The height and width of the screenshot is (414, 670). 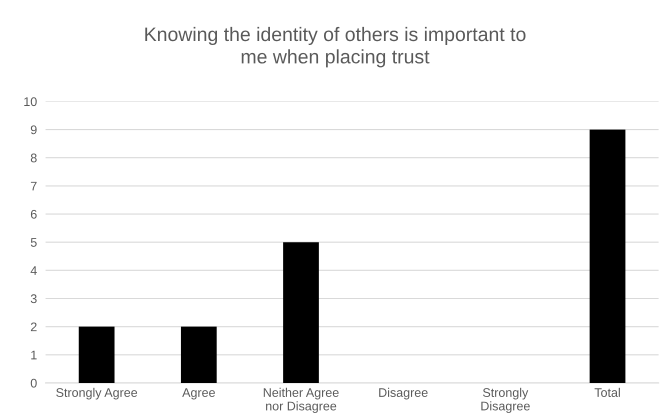 I want to click on y-tick-label: 0, so click(x=33, y=383).